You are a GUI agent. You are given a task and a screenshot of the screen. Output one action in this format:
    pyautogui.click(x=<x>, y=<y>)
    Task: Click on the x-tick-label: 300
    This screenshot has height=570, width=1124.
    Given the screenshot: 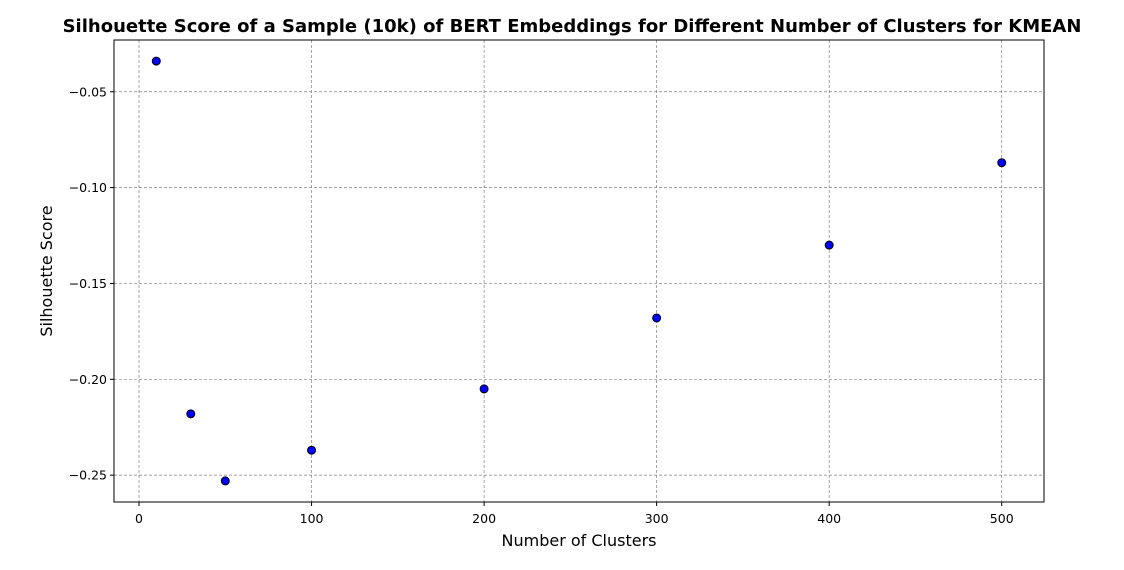 What is the action you would take?
    pyautogui.click(x=657, y=518)
    